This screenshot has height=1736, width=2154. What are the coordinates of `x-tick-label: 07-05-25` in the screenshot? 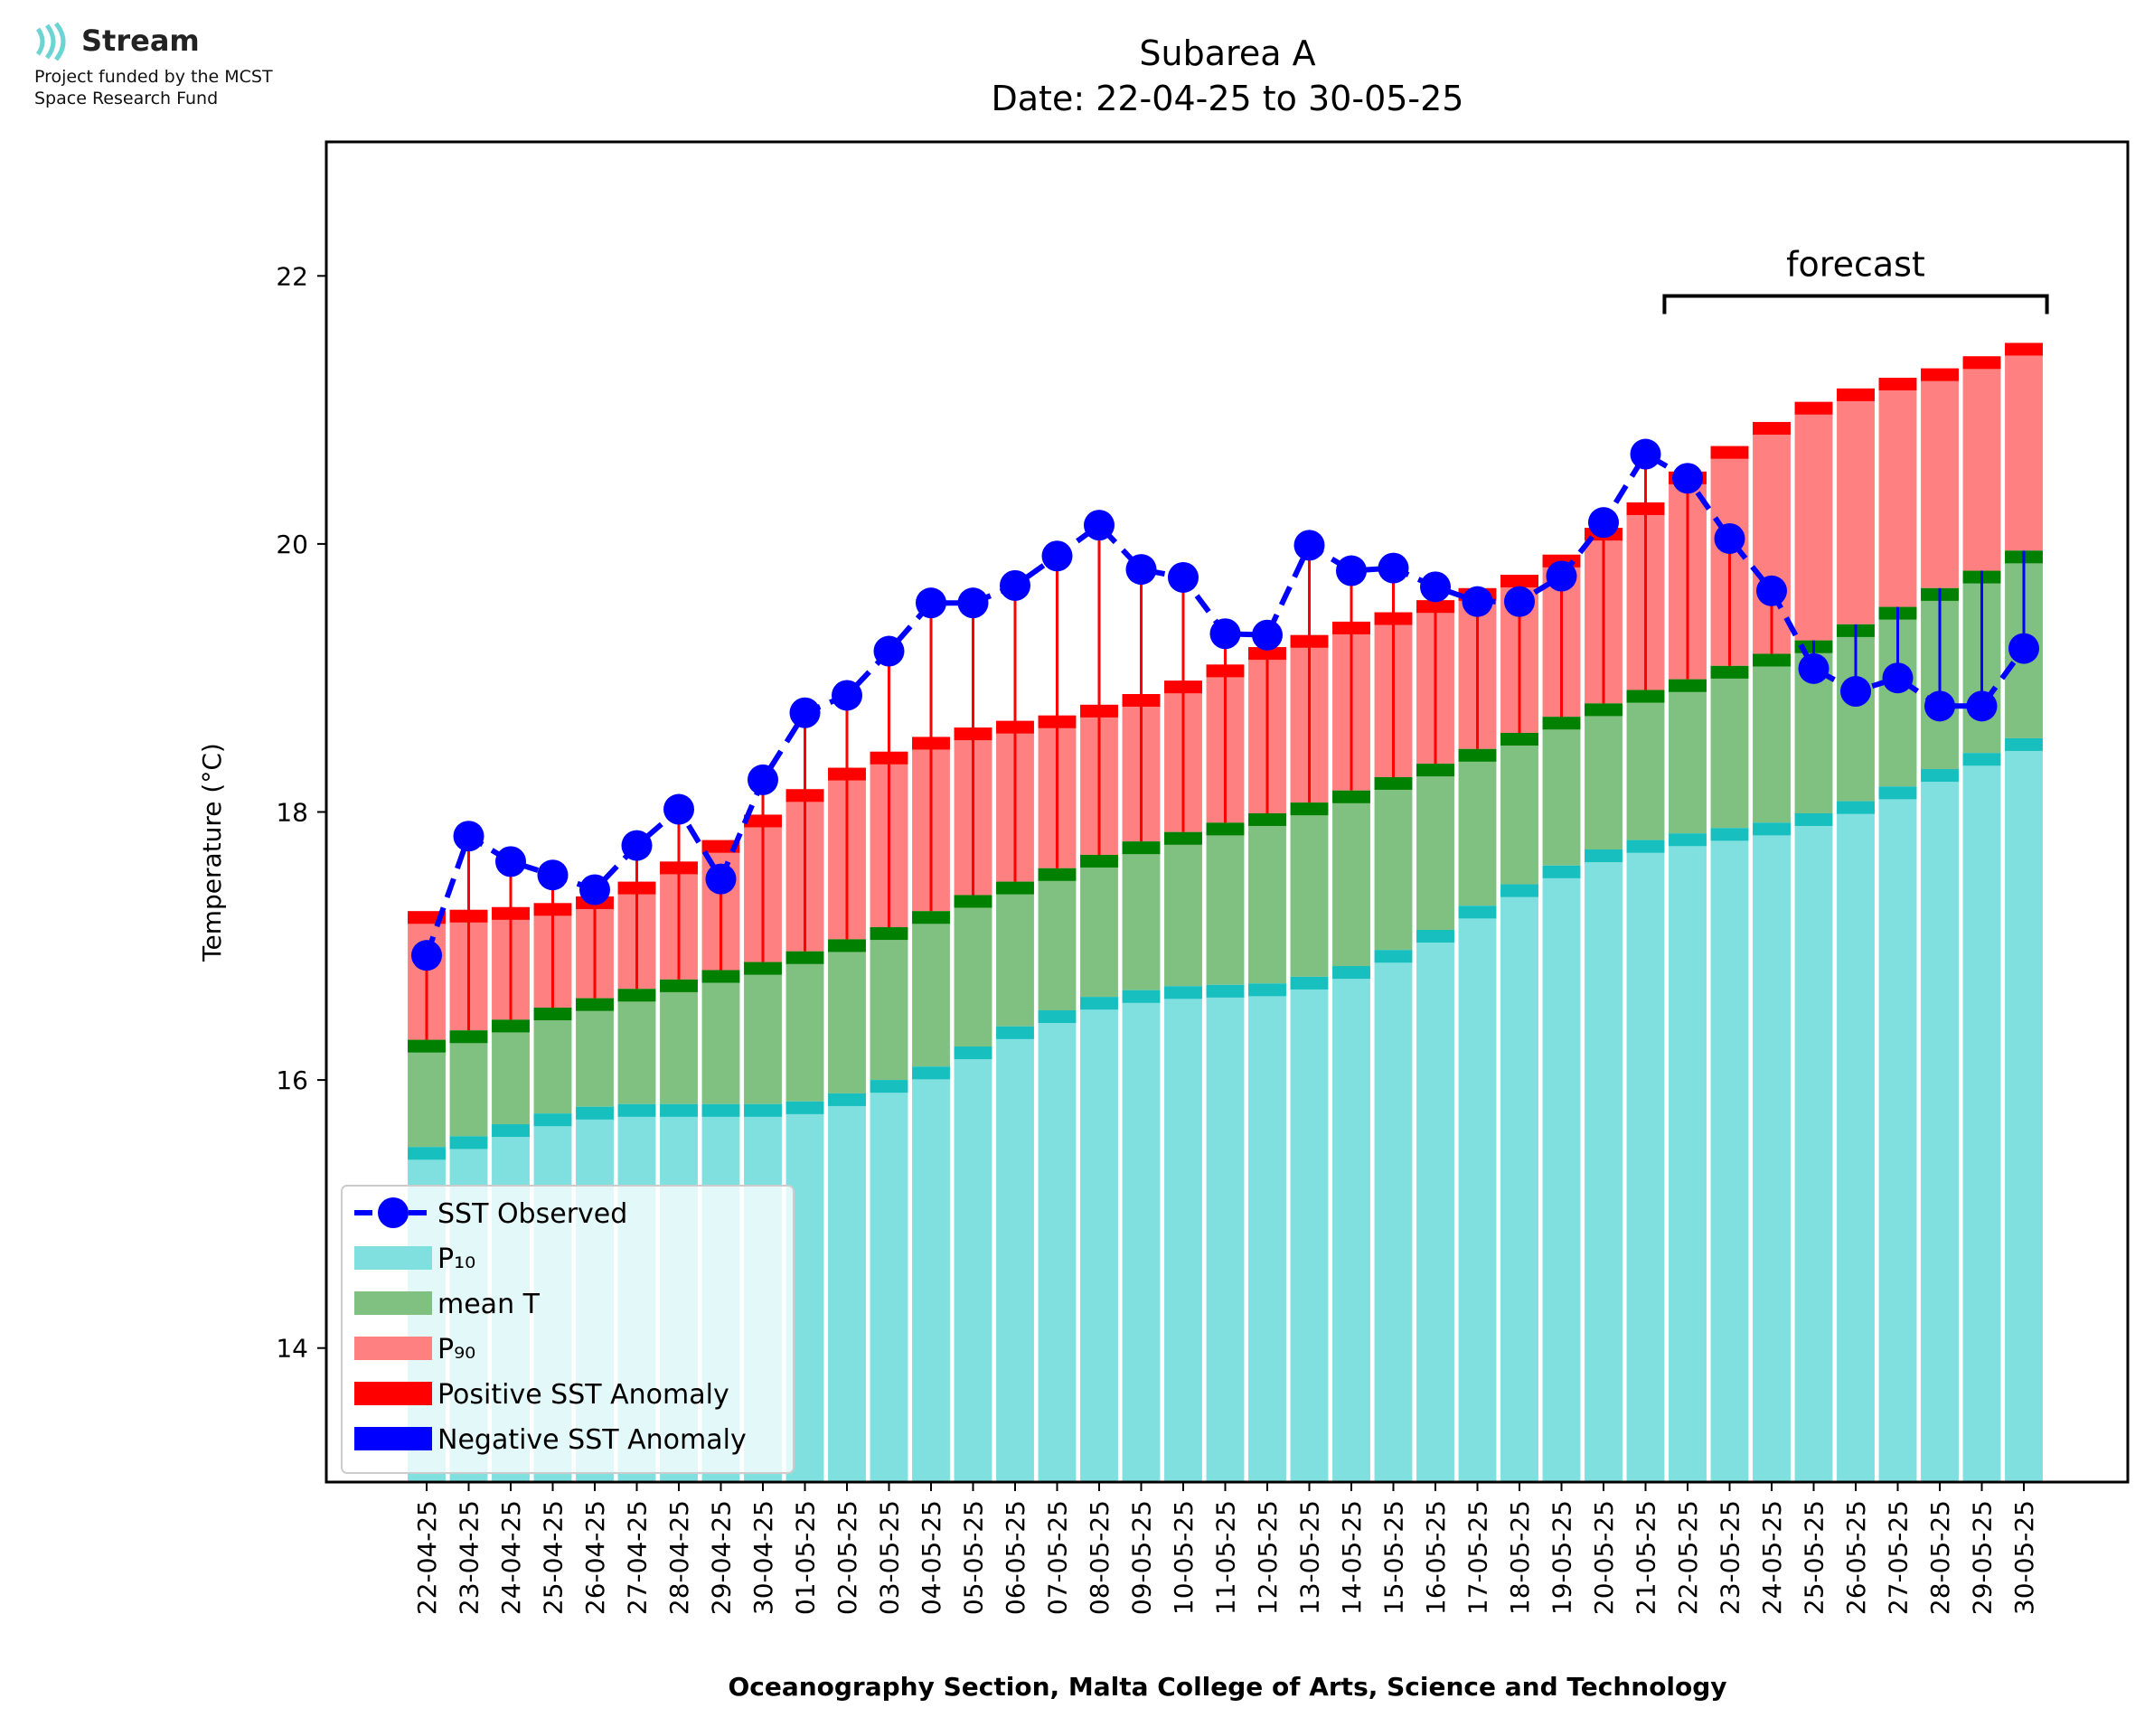 It's located at (1058, 1558).